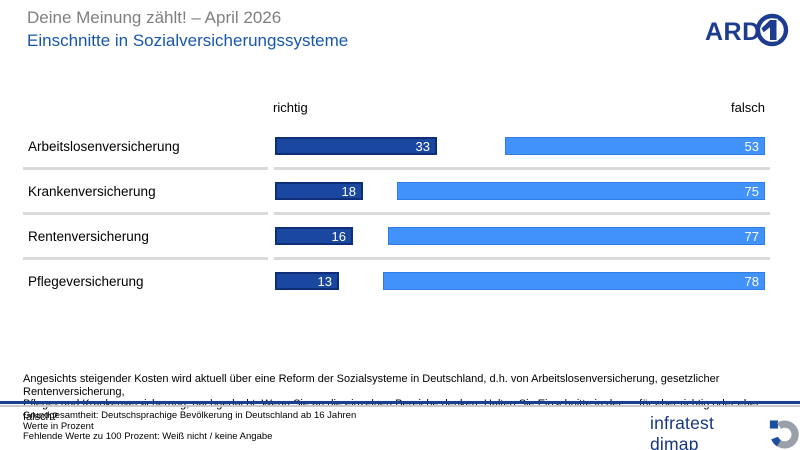  Describe the element at coordinates (725, 431) in the screenshot. I see `infratest-dimap-logo: infratest dimap` at that location.